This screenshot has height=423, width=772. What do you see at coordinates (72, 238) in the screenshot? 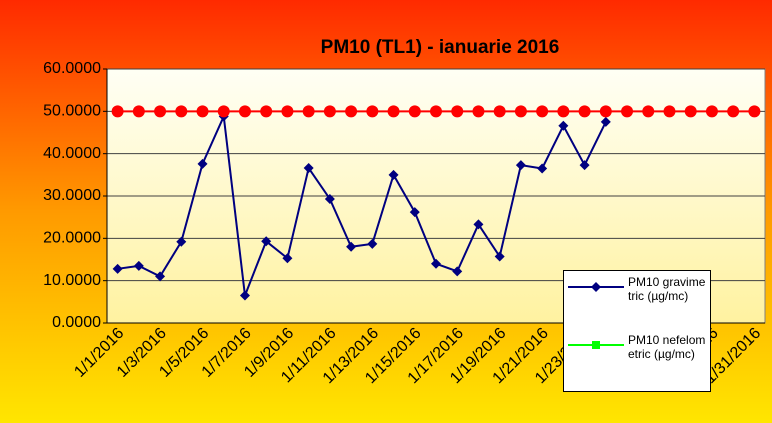
I see `y-tick-label: 20.0000` at bounding box center [72, 238].